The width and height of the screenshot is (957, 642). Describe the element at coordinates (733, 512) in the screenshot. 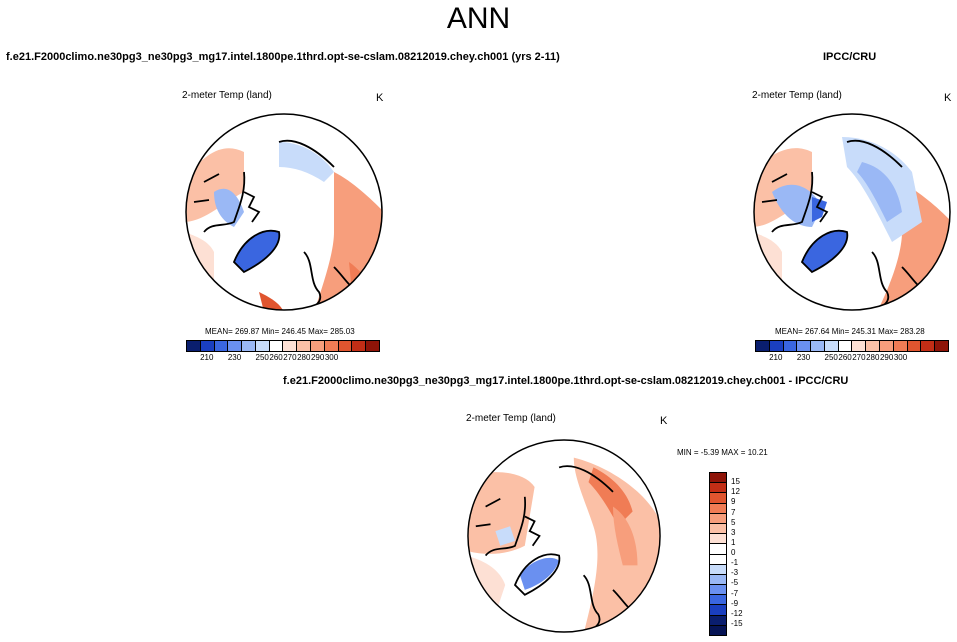

I see `colorbar-tick-label: 7` at that location.